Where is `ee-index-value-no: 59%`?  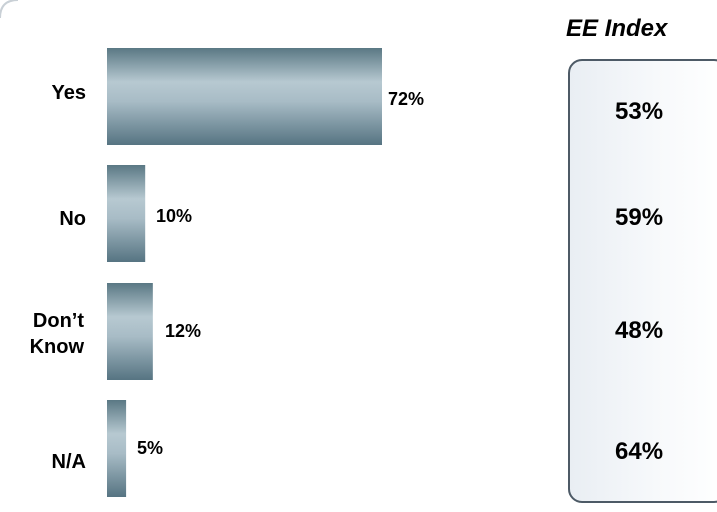 ee-index-value-no: 59% is located at coordinates (639, 217).